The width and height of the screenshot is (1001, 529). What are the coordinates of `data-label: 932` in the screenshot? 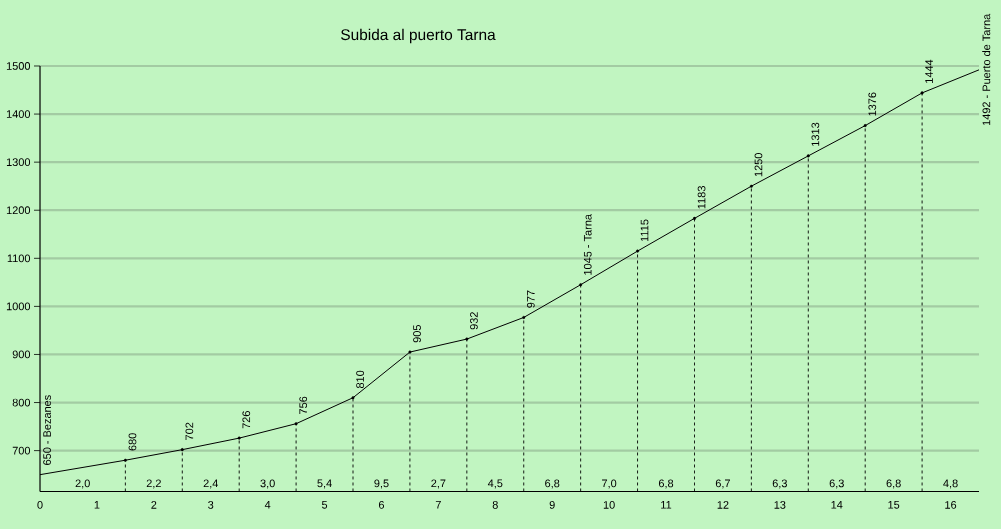 It's located at (474, 321).